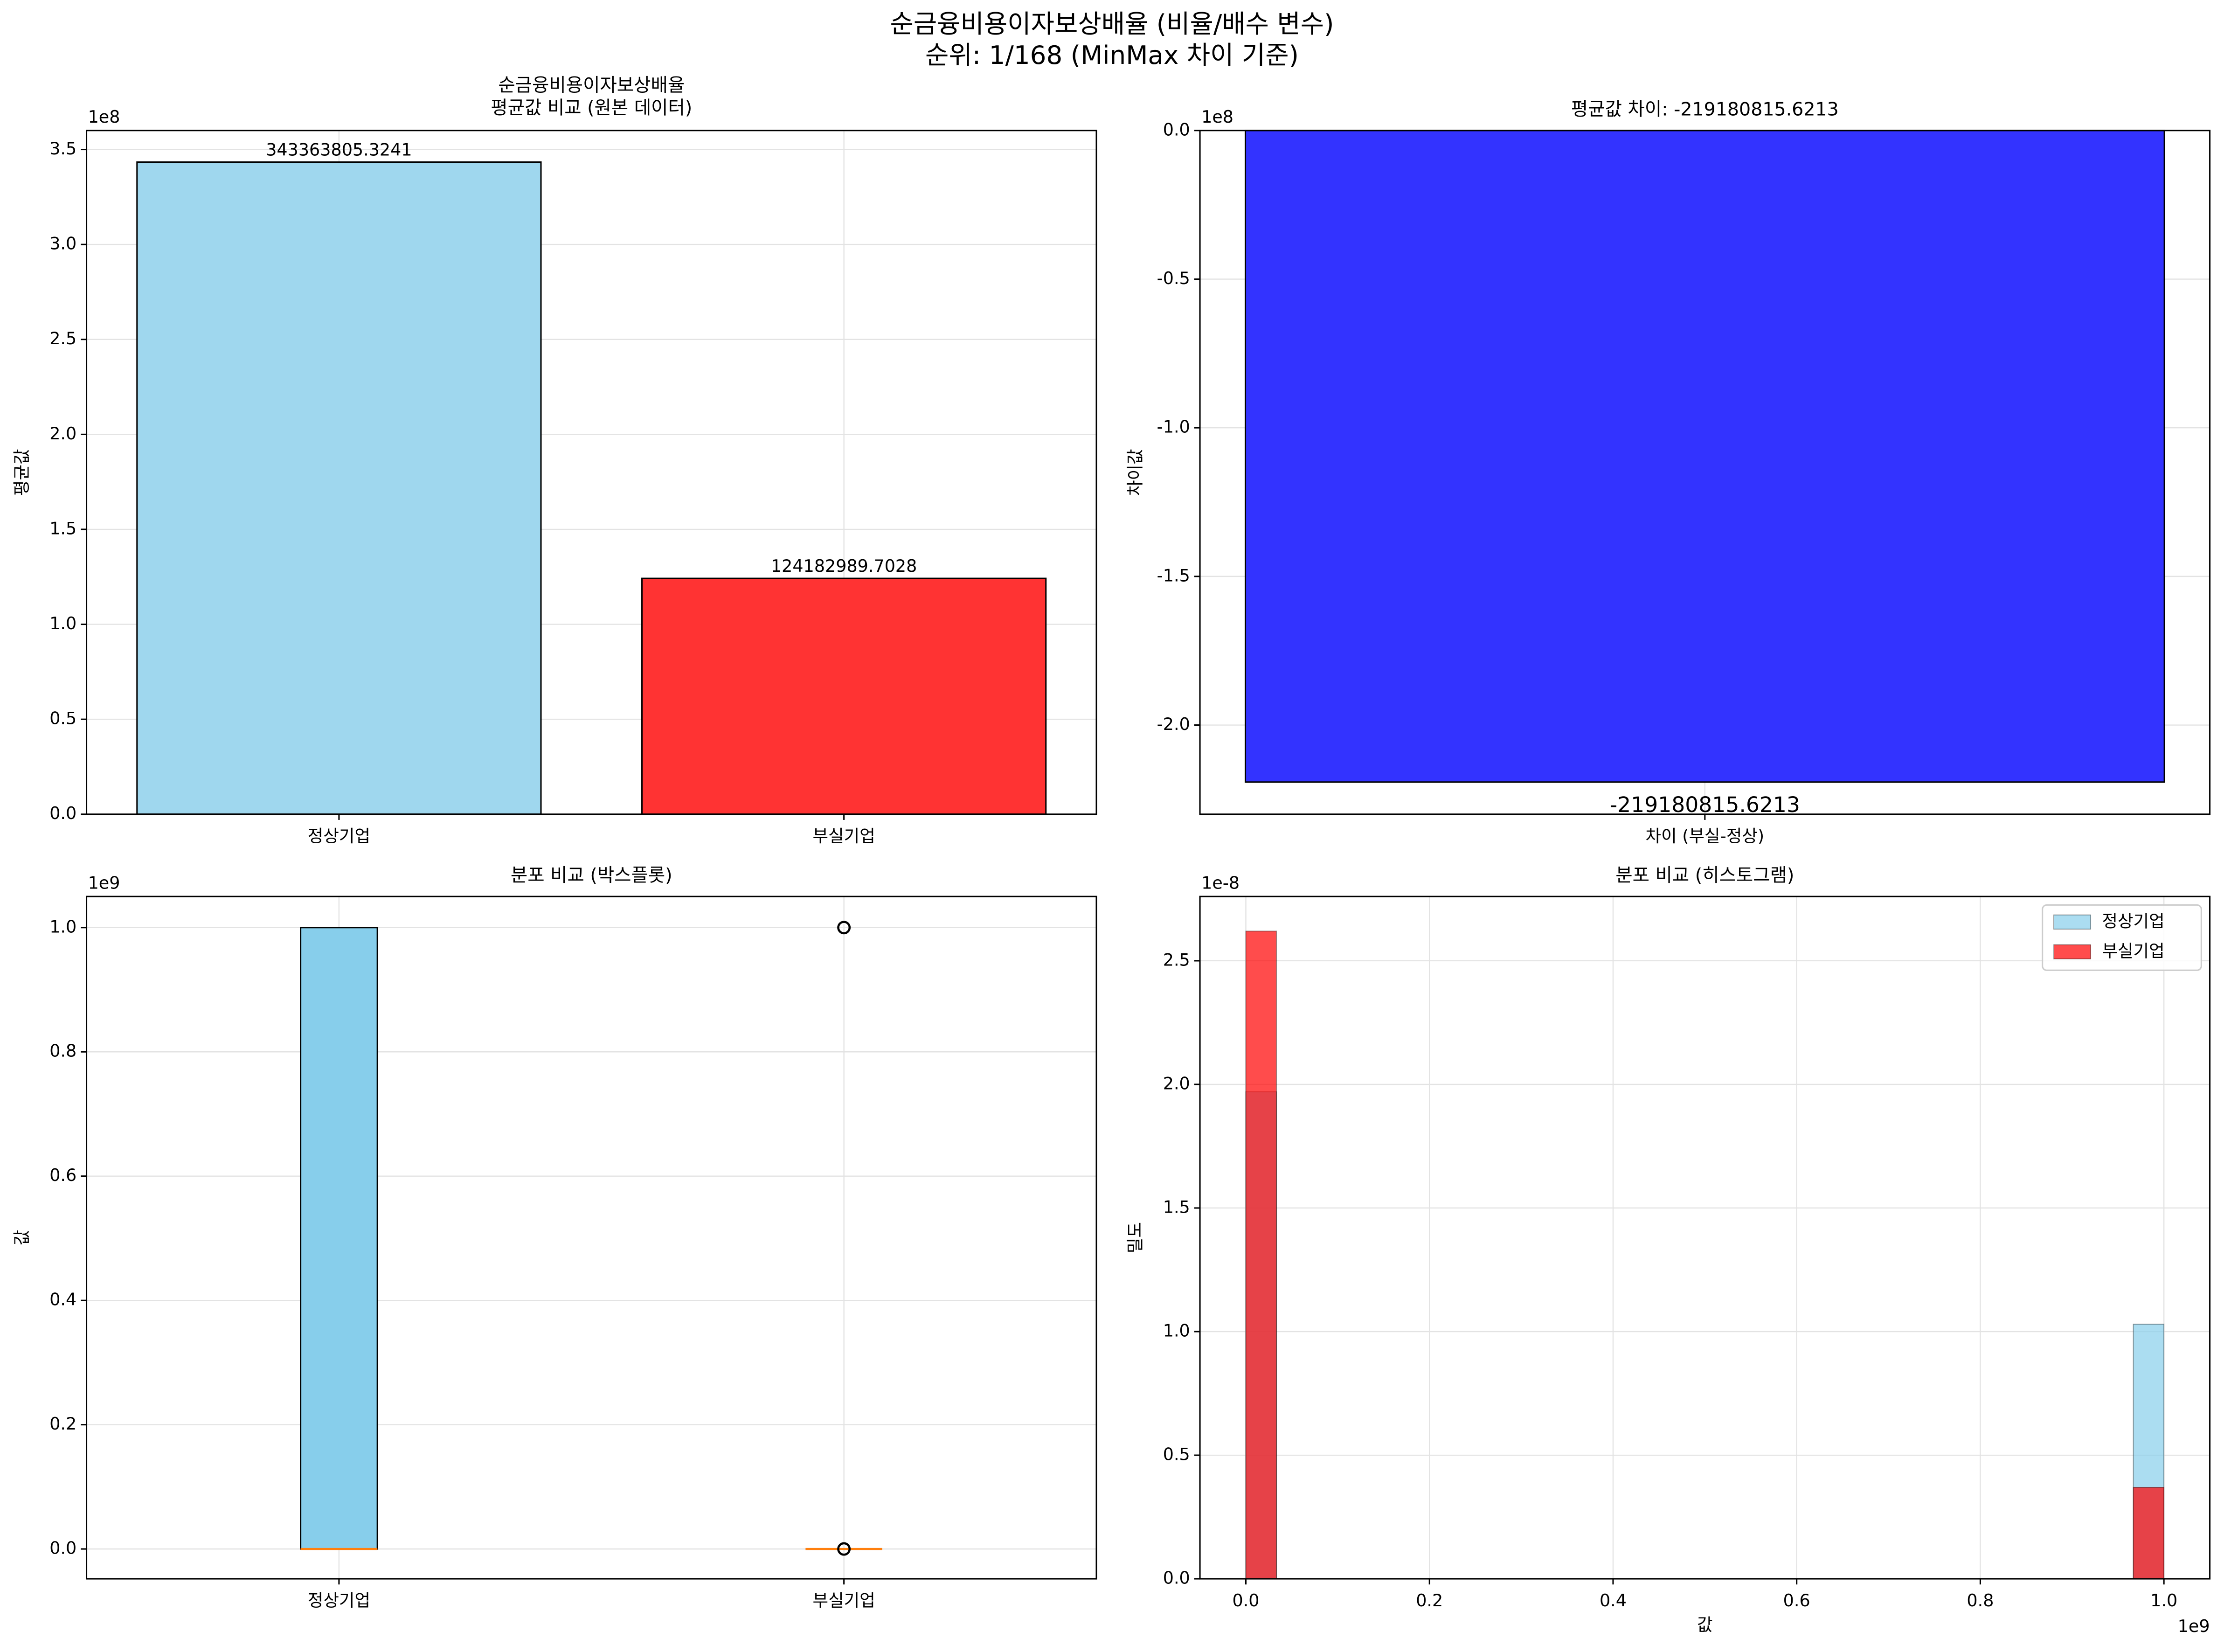 The width and height of the screenshot is (2224, 1652). I want to click on figure-subtitle: 순위: 1/168 (MinMax 차이 기준), so click(1112, 55).